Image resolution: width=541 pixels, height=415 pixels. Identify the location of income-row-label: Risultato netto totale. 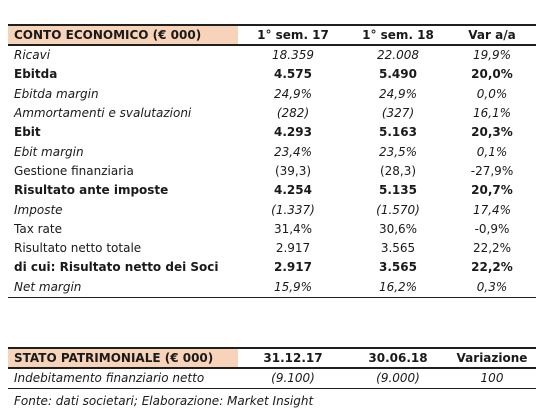
(78, 248).